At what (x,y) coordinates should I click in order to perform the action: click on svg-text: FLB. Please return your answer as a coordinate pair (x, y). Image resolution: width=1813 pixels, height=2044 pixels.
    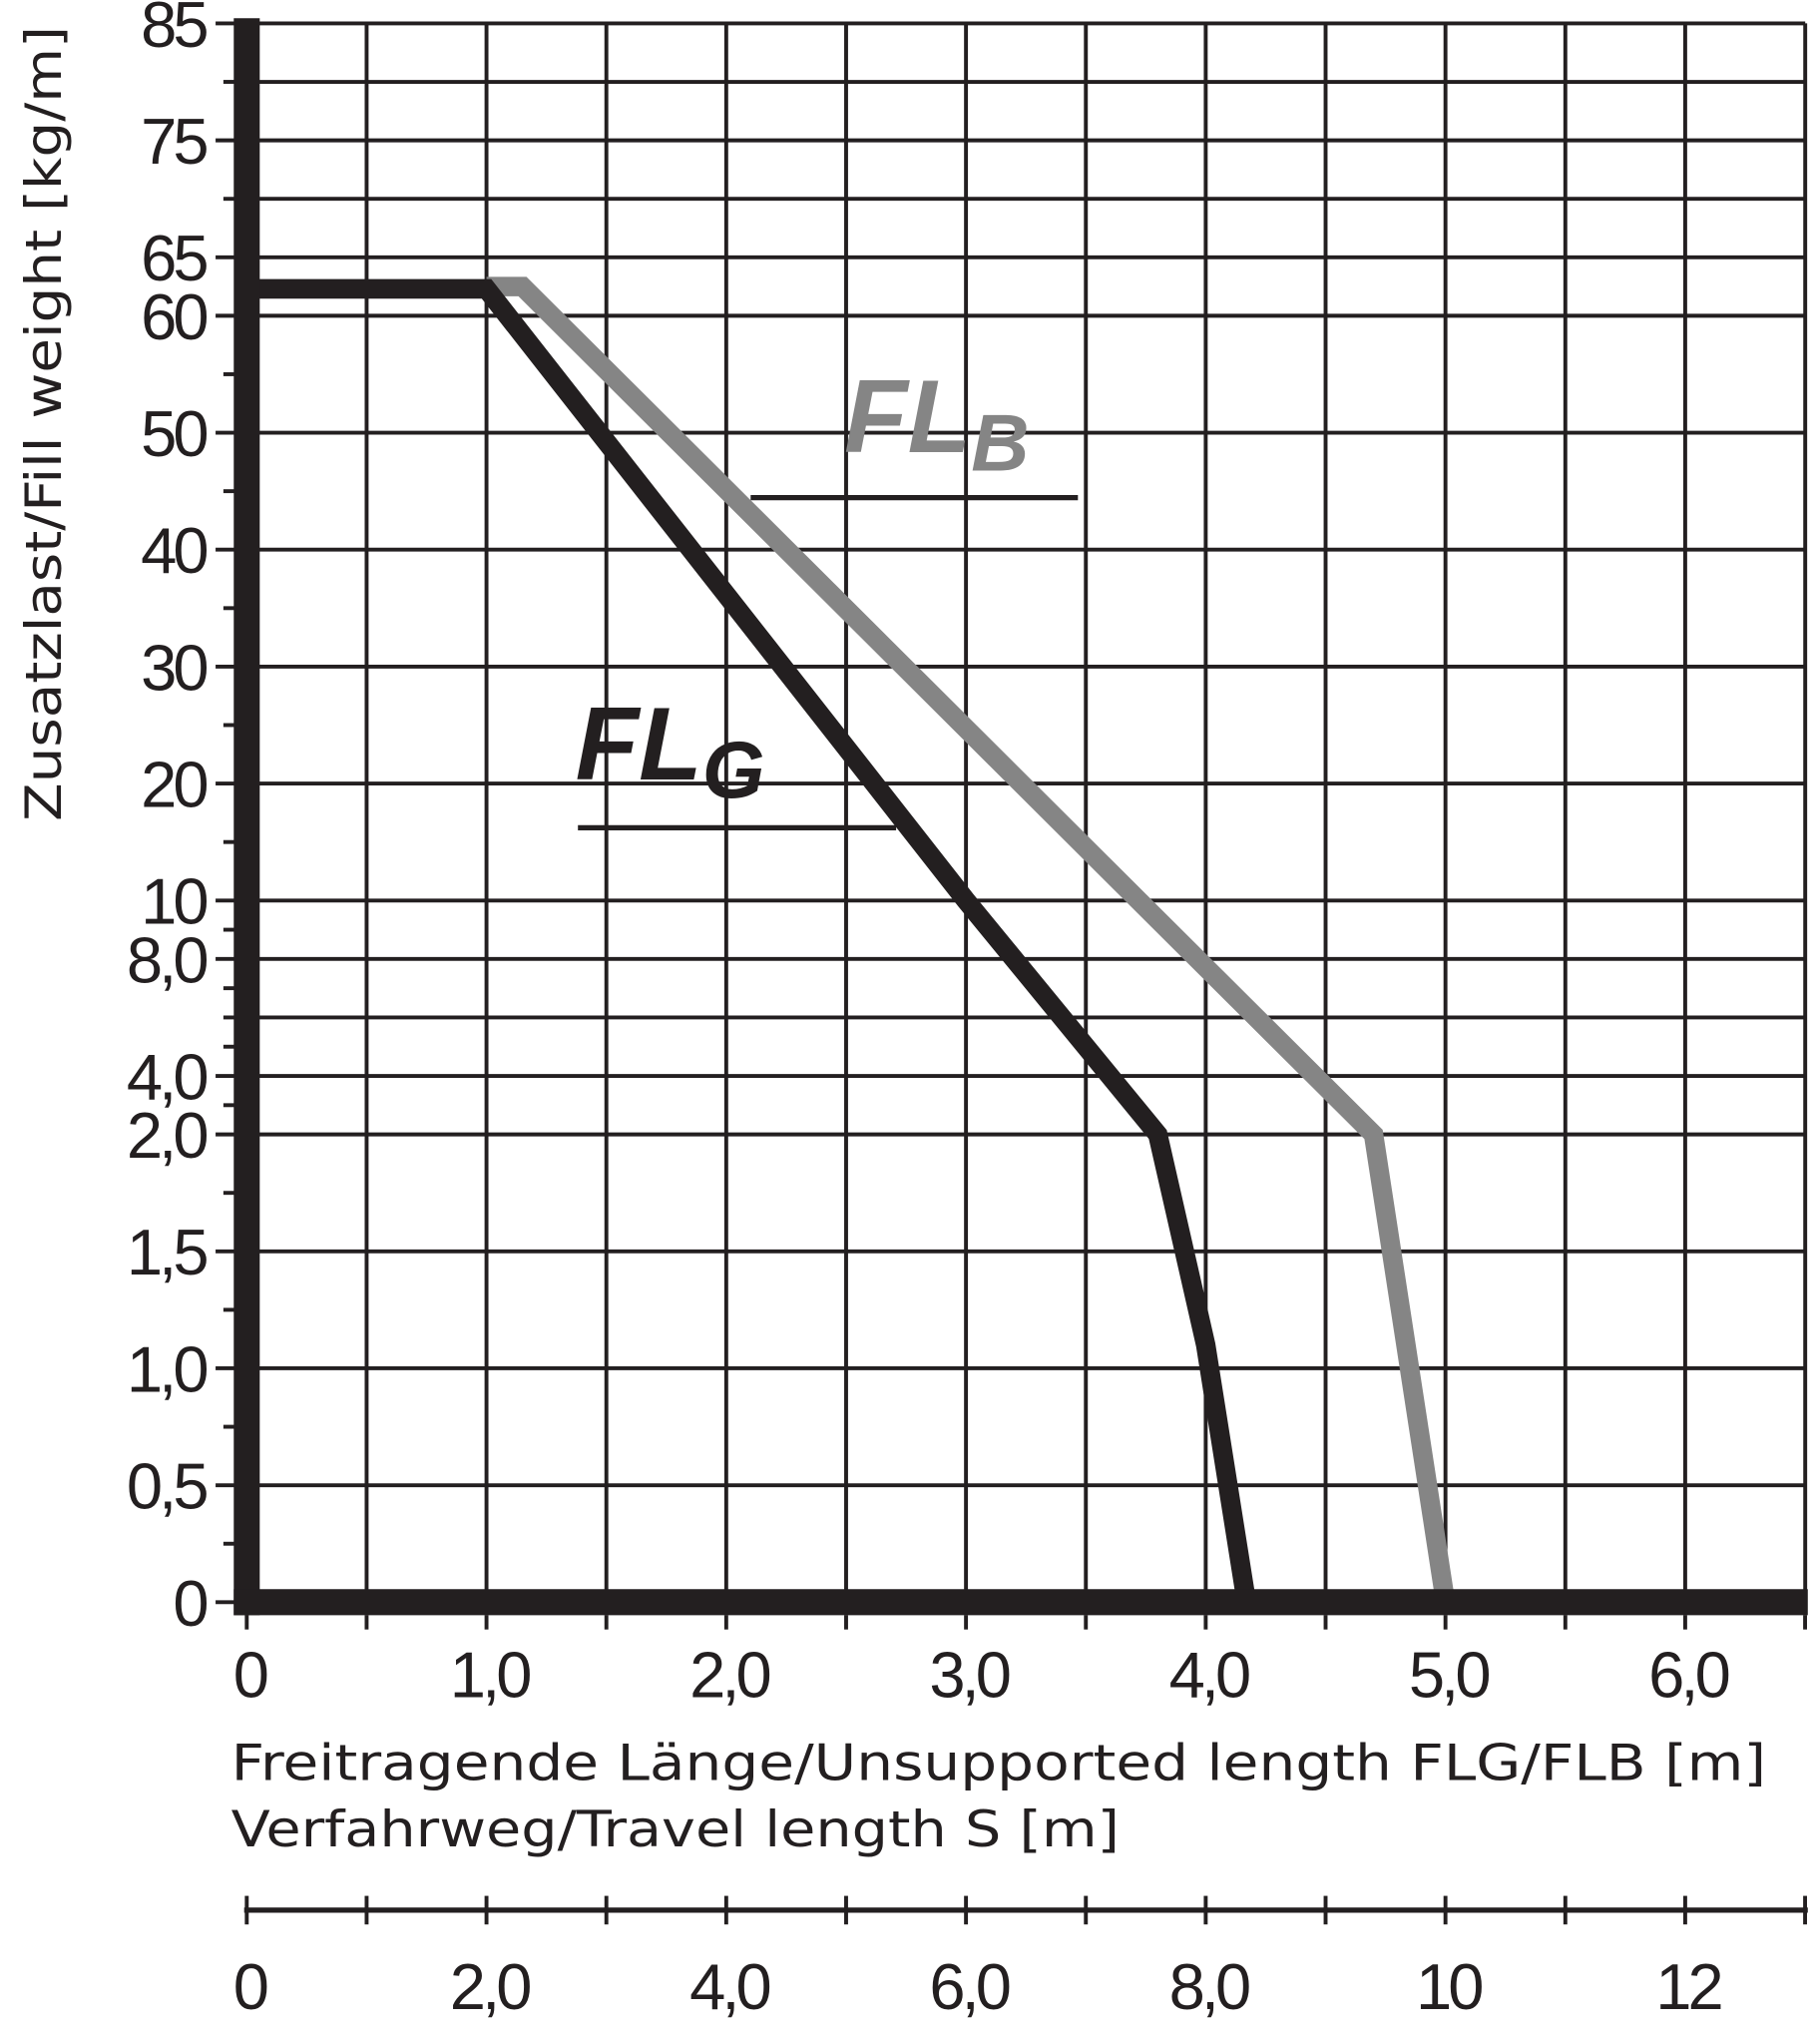
    Looking at the image, I should click on (936, 423).